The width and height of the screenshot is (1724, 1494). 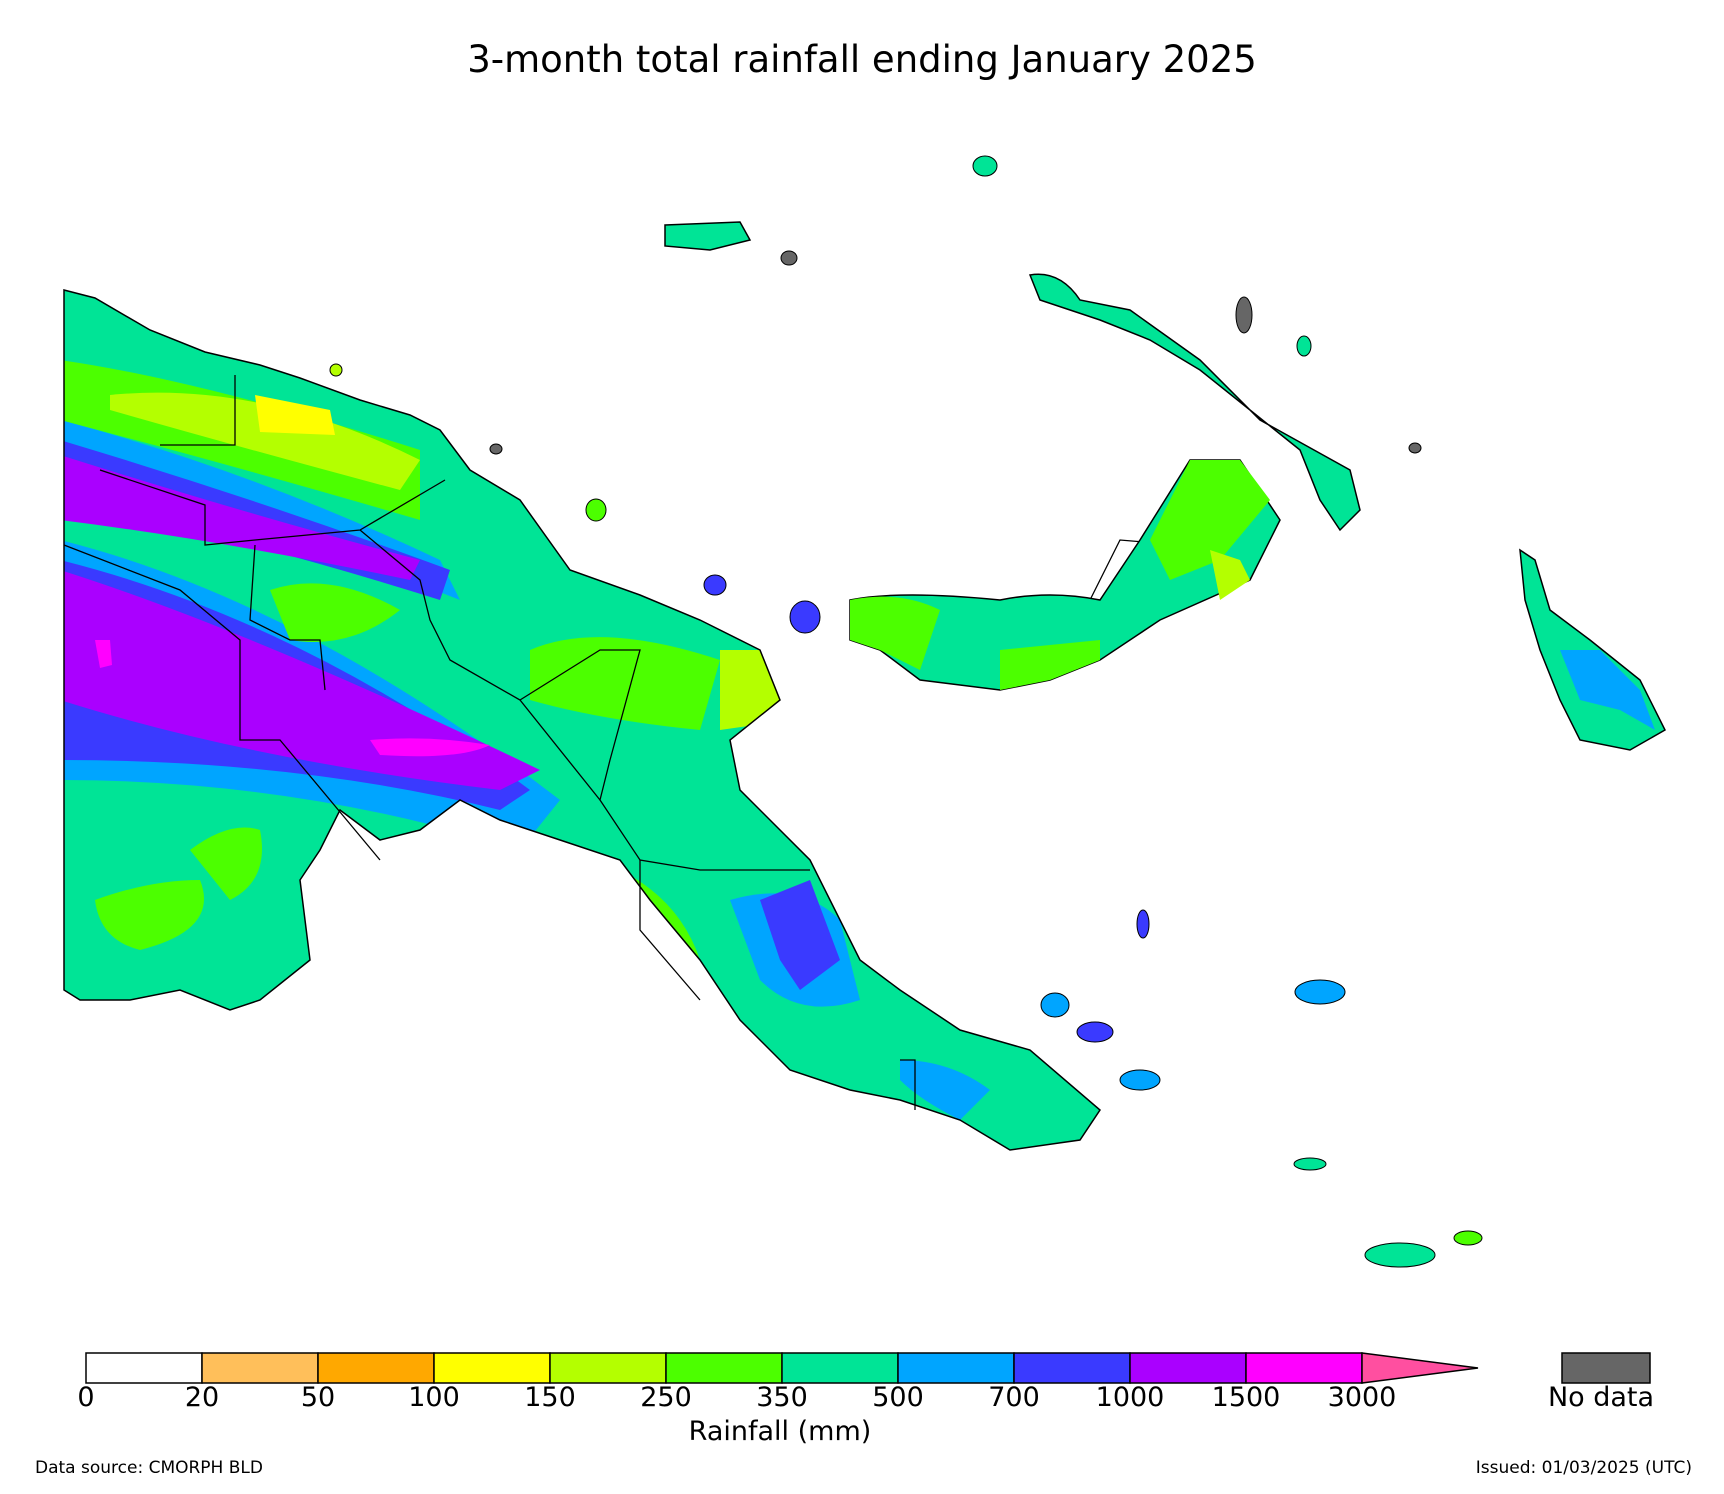 What do you see at coordinates (1606, 1368) in the screenshot?
I see `nodata-swatch` at bounding box center [1606, 1368].